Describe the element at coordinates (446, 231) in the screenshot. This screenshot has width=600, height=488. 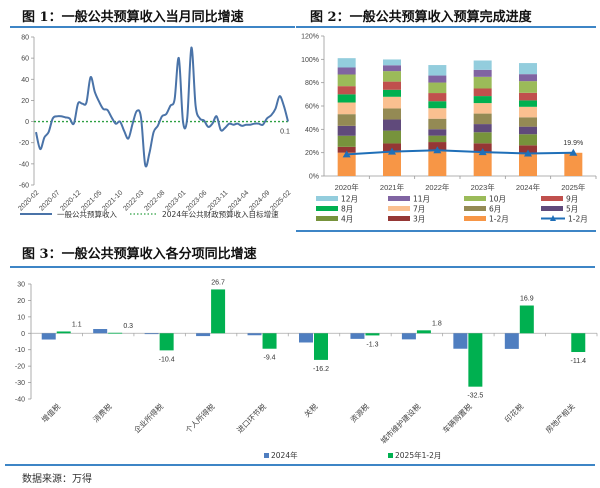
I see `fig2-bottom-rule` at that location.